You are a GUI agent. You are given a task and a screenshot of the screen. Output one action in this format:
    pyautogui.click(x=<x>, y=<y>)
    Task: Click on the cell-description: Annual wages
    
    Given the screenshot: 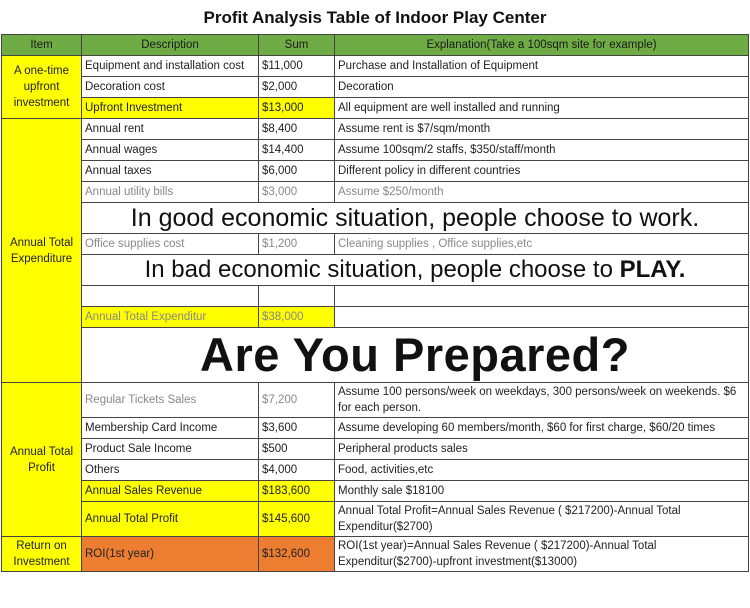 What is the action you would take?
    pyautogui.click(x=170, y=150)
    